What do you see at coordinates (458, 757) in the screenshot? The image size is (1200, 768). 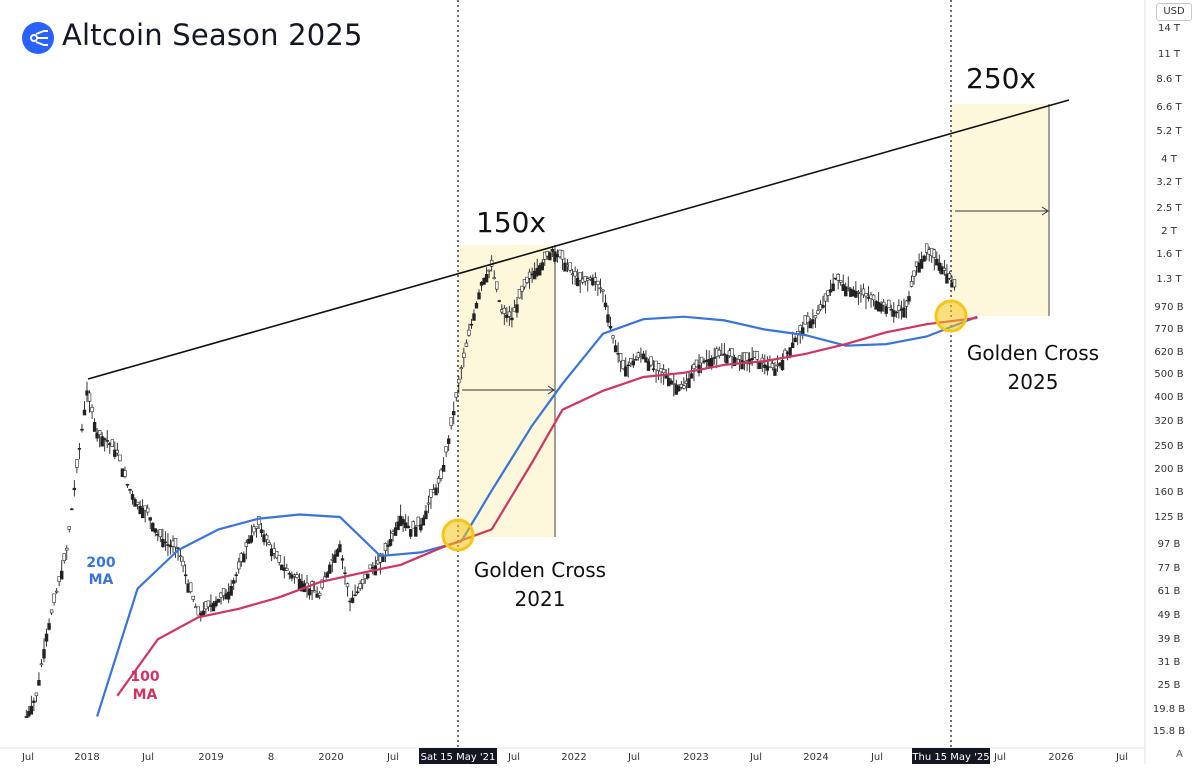 I see `date-marker-2021: Sat 15 May '21` at bounding box center [458, 757].